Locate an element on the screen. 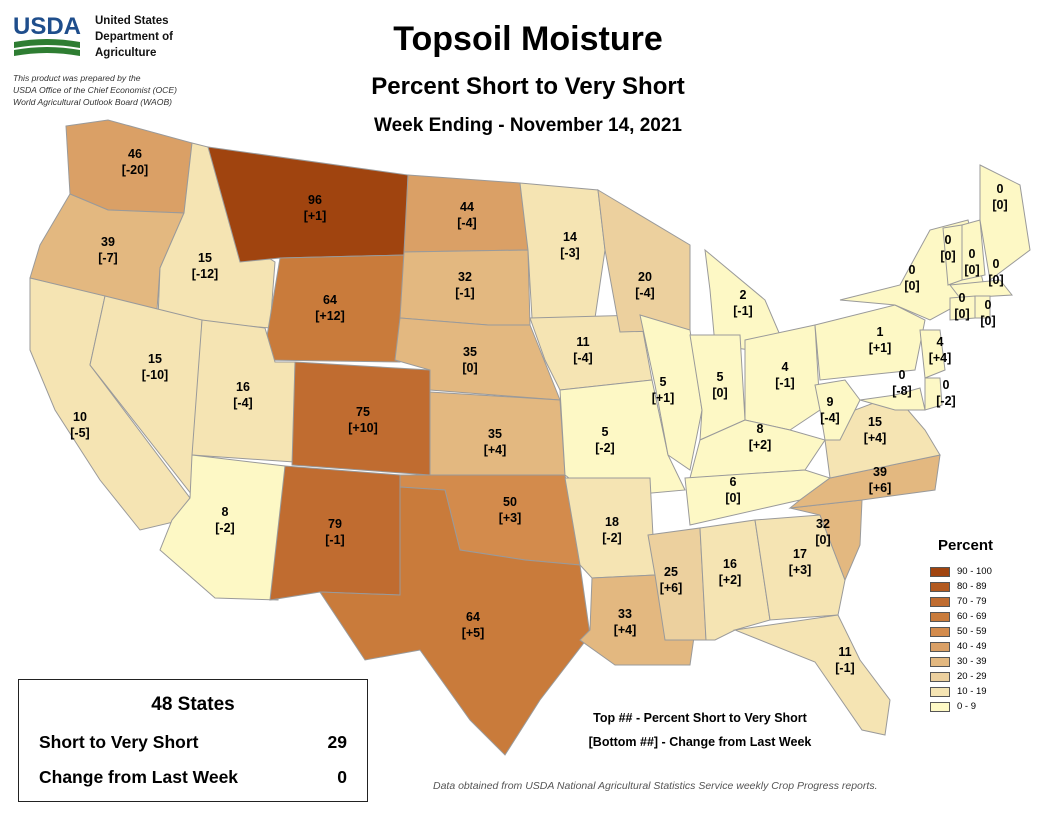 The image size is (1056, 816). page-subtitle: Percent Short to Very Short is located at coordinates (528, 86).